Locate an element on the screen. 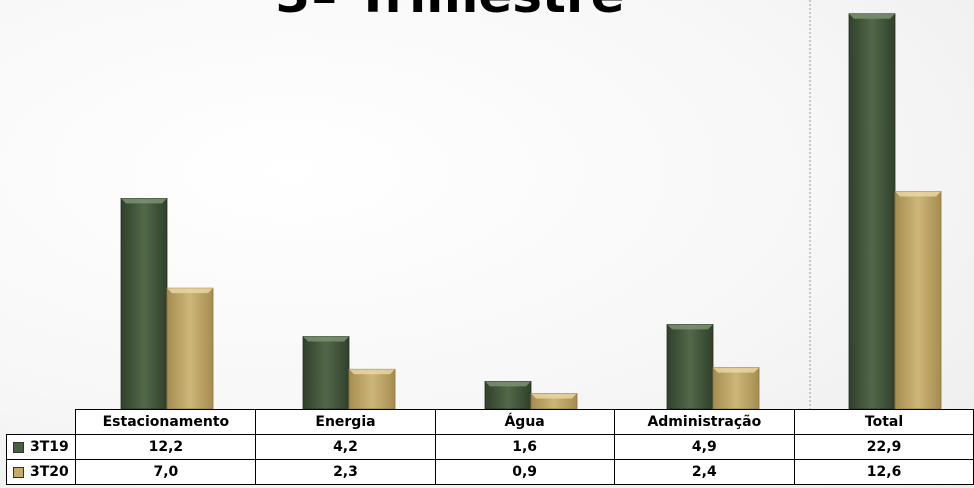 The height and width of the screenshot is (488, 974). data-label: 1,6 is located at coordinates (524, 447).